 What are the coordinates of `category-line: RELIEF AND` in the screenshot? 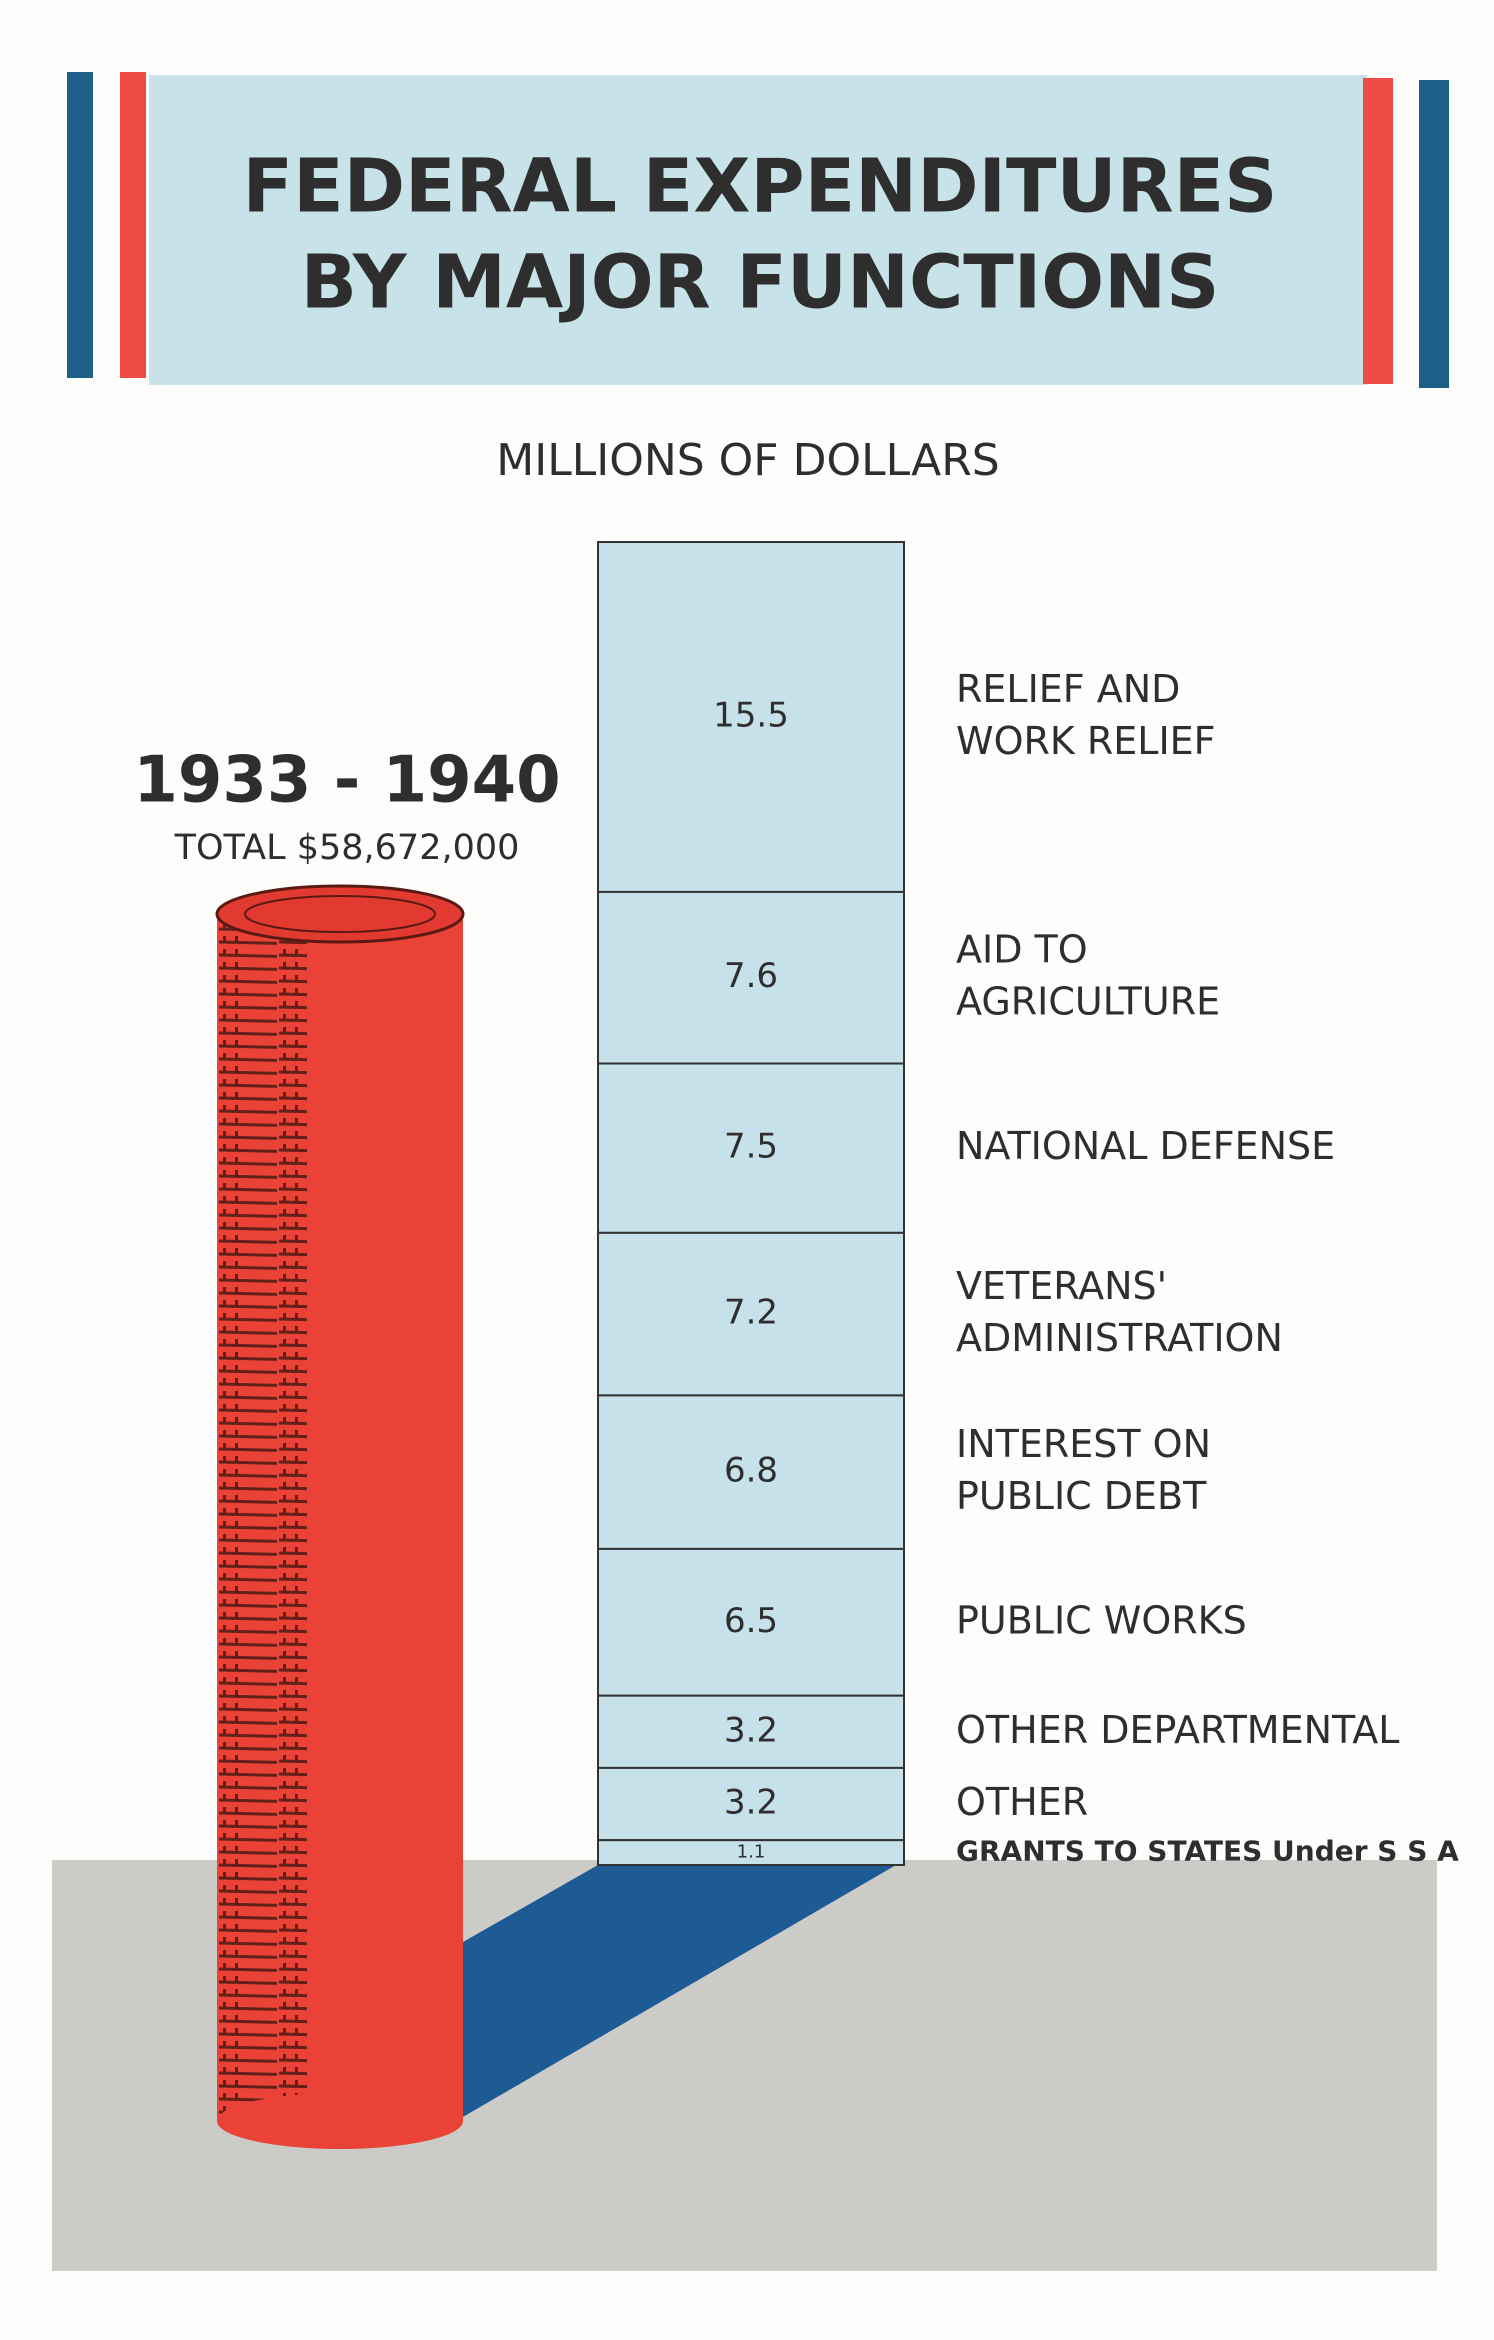 It's located at (1068, 688).